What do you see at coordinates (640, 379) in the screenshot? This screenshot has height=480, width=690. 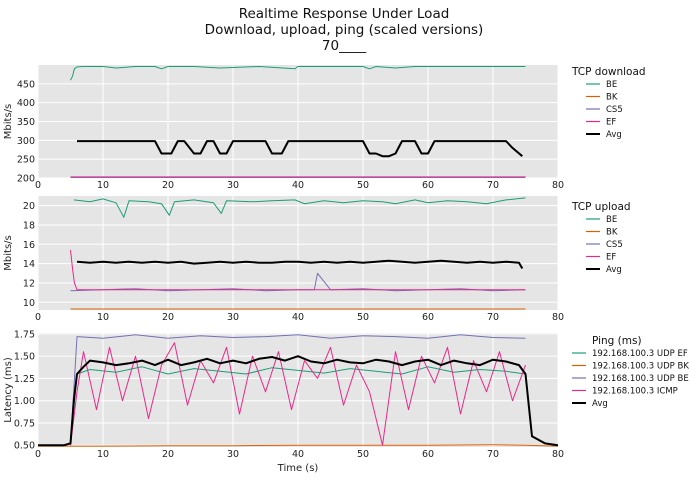 I see `legend-entry: 192.168.100.3 UDP BE` at bounding box center [640, 379].